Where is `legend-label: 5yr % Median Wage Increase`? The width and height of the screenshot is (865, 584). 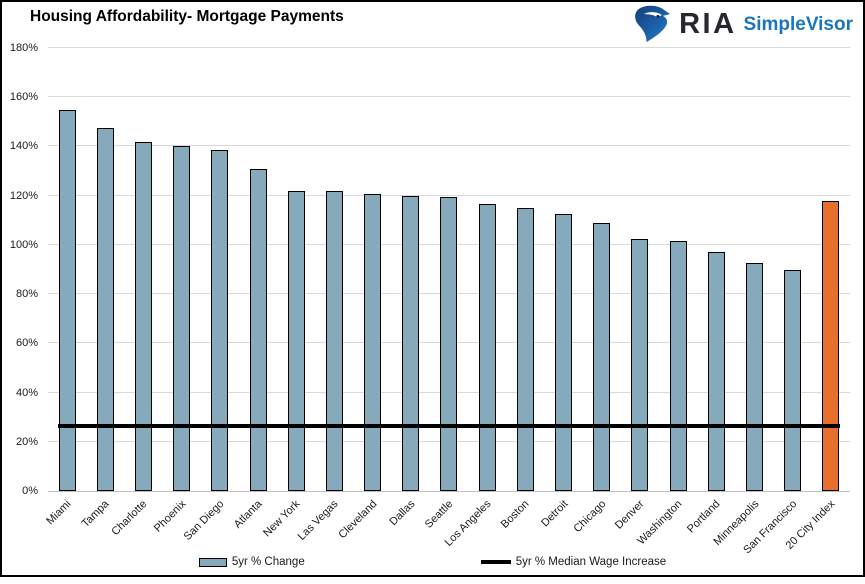
legend-label: 5yr % Median Wage Increase is located at coordinates (591, 562).